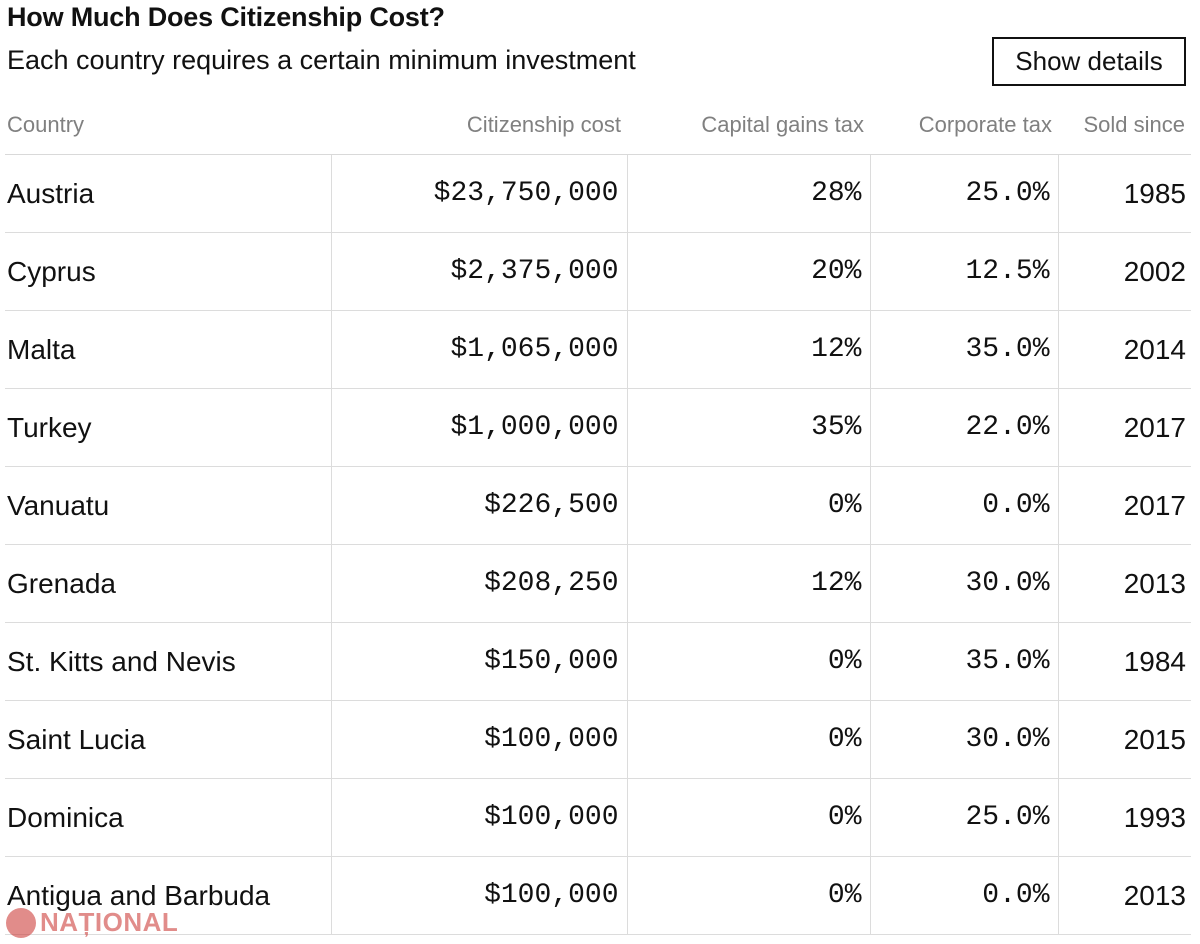 The height and width of the screenshot is (944, 1200). I want to click on page-title: How Much Does Citizenship Cost?, so click(226, 17).